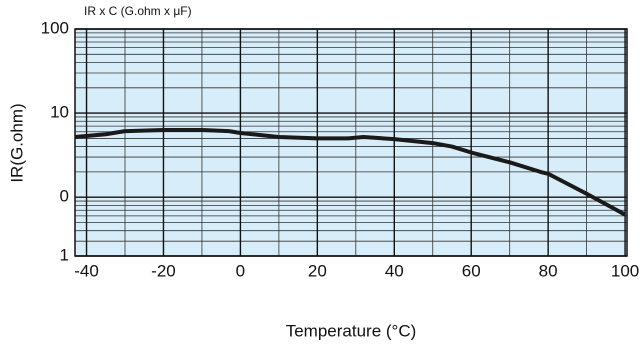  Describe the element at coordinates (64, 254) in the screenshot. I see `y-tick-label: 1` at that location.